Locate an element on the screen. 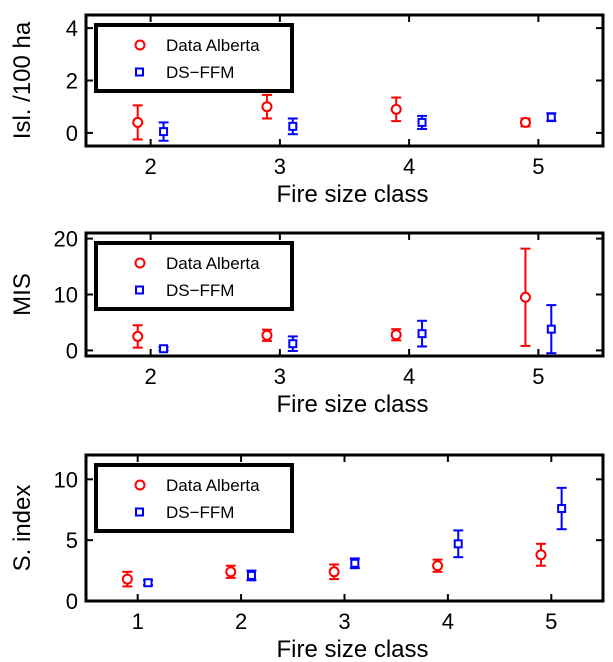 The width and height of the screenshot is (613, 662). y-tick-label: 5 is located at coordinates (72, 540).